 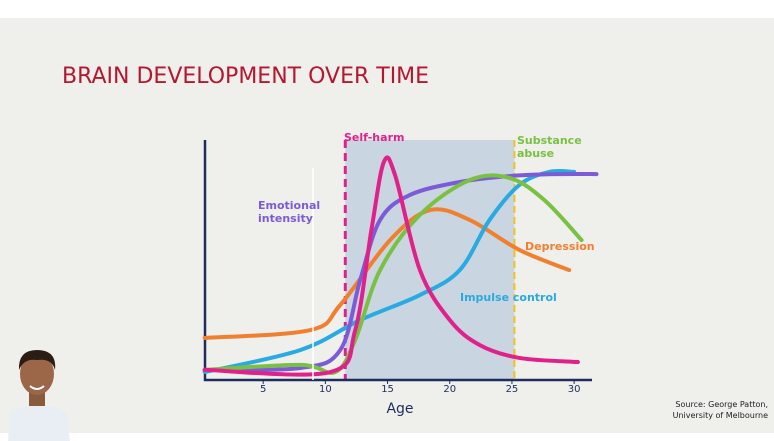 I want to click on chart-title: BRAIN DEVELOPMENT OVER TIME, so click(x=245, y=76).